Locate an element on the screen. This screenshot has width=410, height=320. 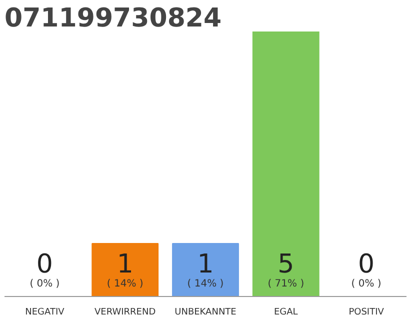
annotation: ( 71% ) is located at coordinates (286, 284).